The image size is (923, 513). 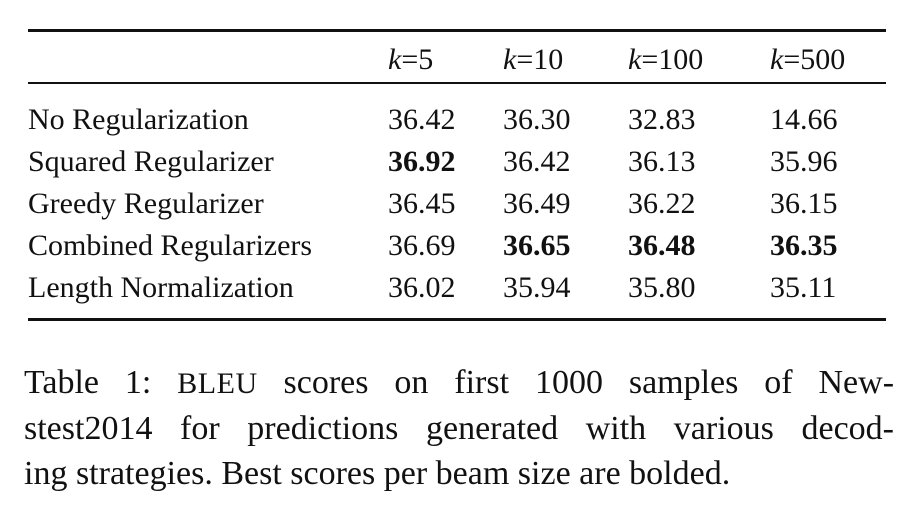 I want to click on caption-prefix: Table 1:, so click(x=88, y=382).